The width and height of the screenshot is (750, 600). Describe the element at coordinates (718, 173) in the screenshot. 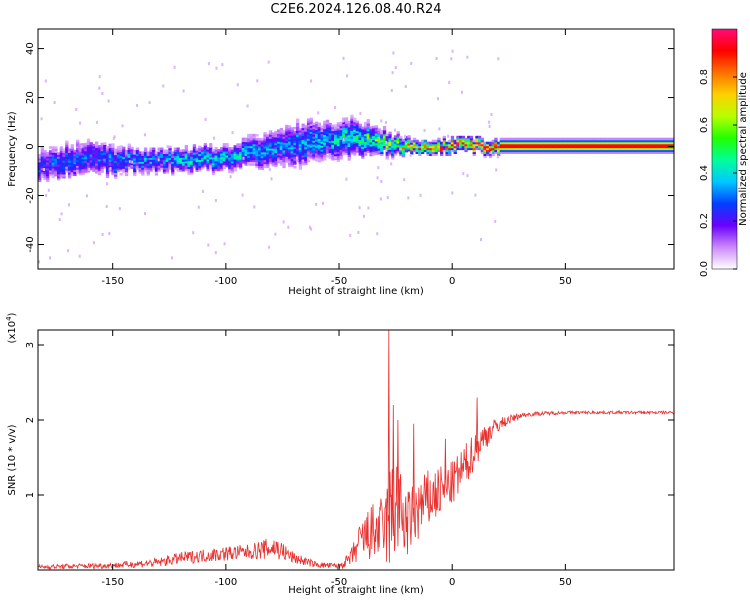

I see `colorbar-ticks: 0.00.20.40.60.8` at that location.